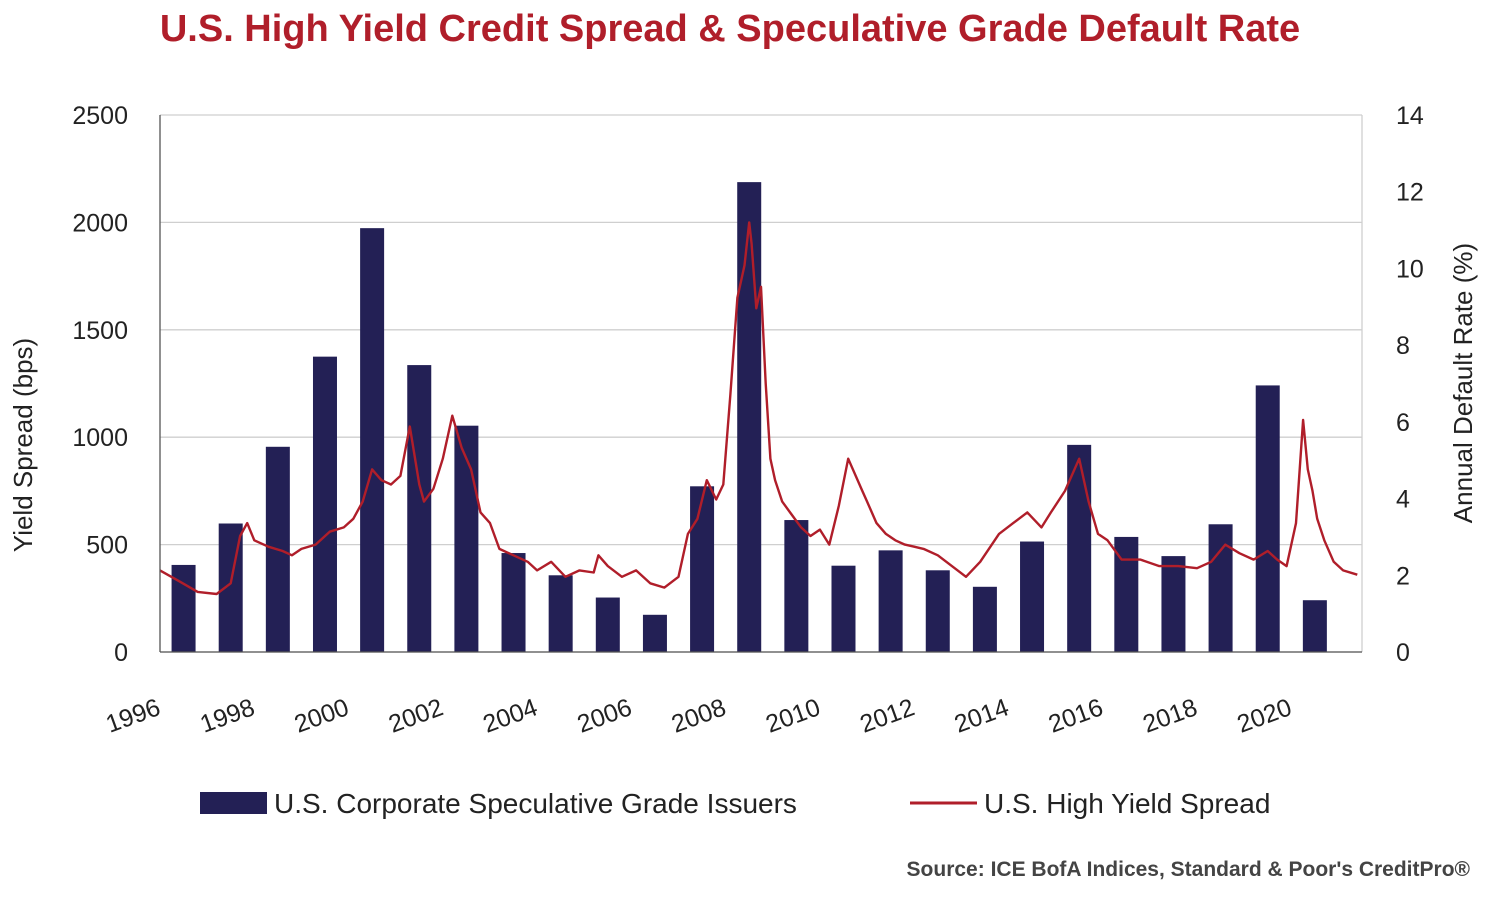  What do you see at coordinates (322, 715) in the screenshot?
I see `x-tick-label: 2000` at bounding box center [322, 715].